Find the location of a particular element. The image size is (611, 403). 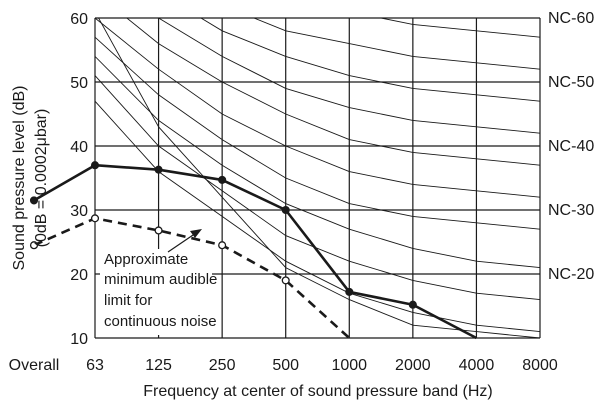

annotation-line: continuous noise is located at coordinates (160, 321).